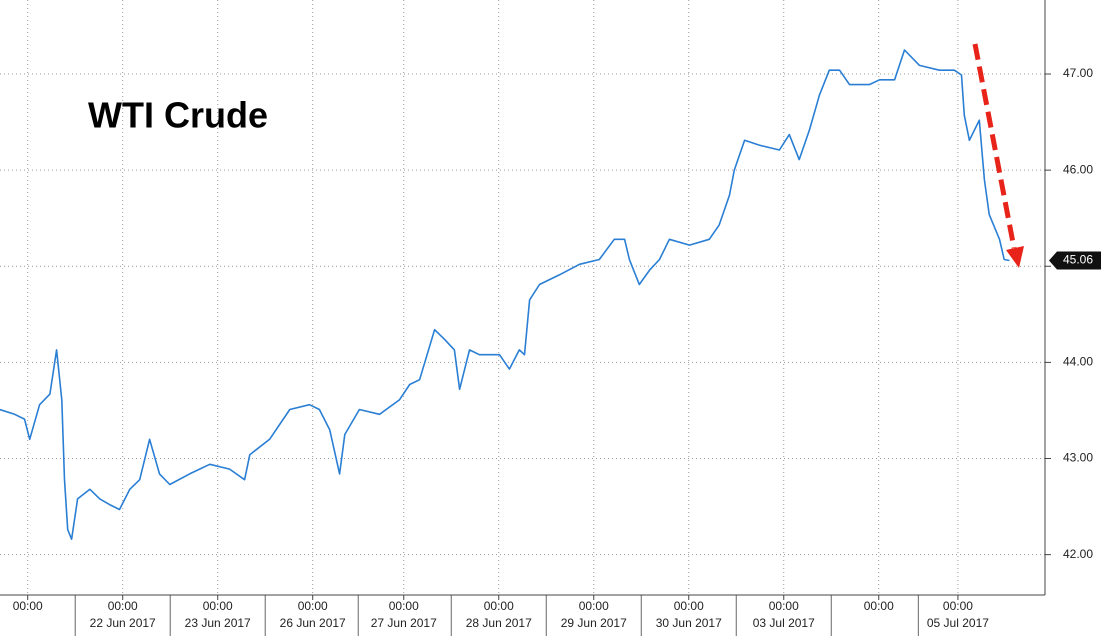 The image size is (1105, 636). Describe the element at coordinates (1078, 169) in the screenshot. I see `y-tick-label: 46.00` at that location.